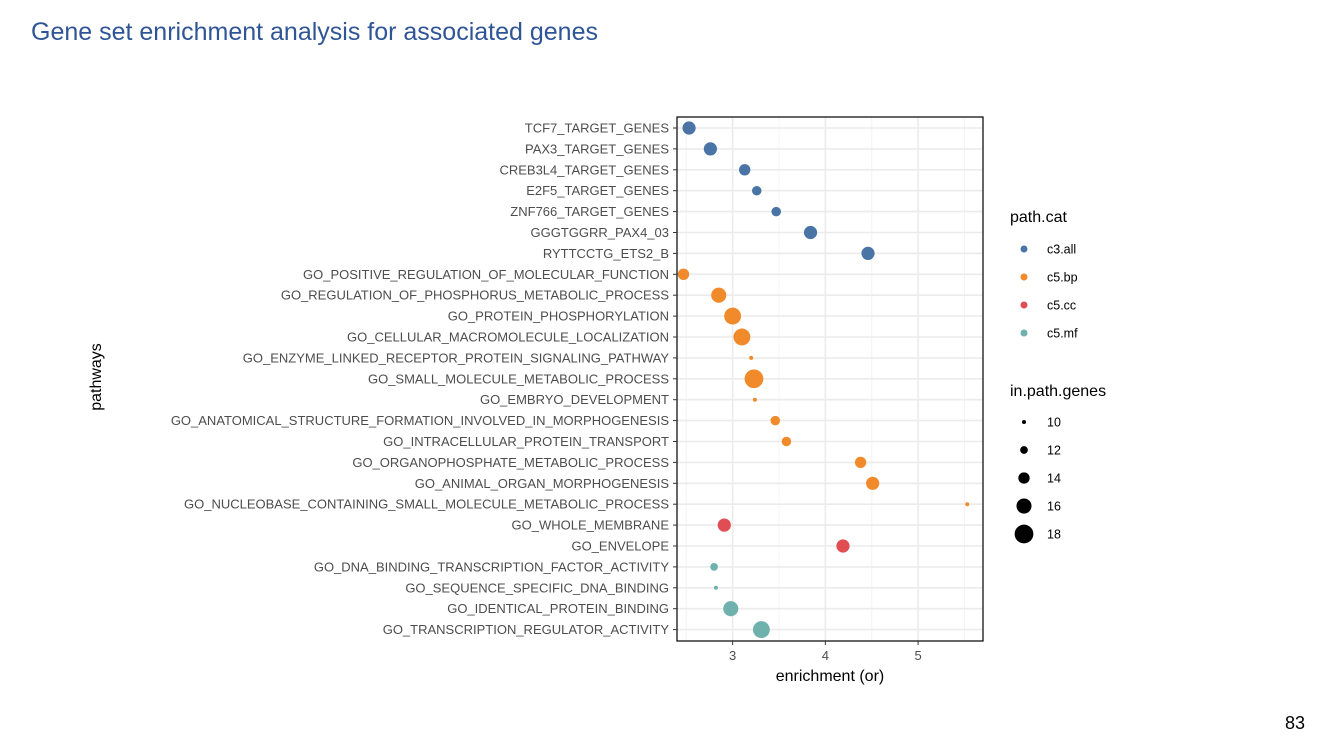 The width and height of the screenshot is (1333, 750). What do you see at coordinates (589, 211) in the screenshot?
I see `y-tick-label: ZNF766_TARGET_GENES` at bounding box center [589, 211].